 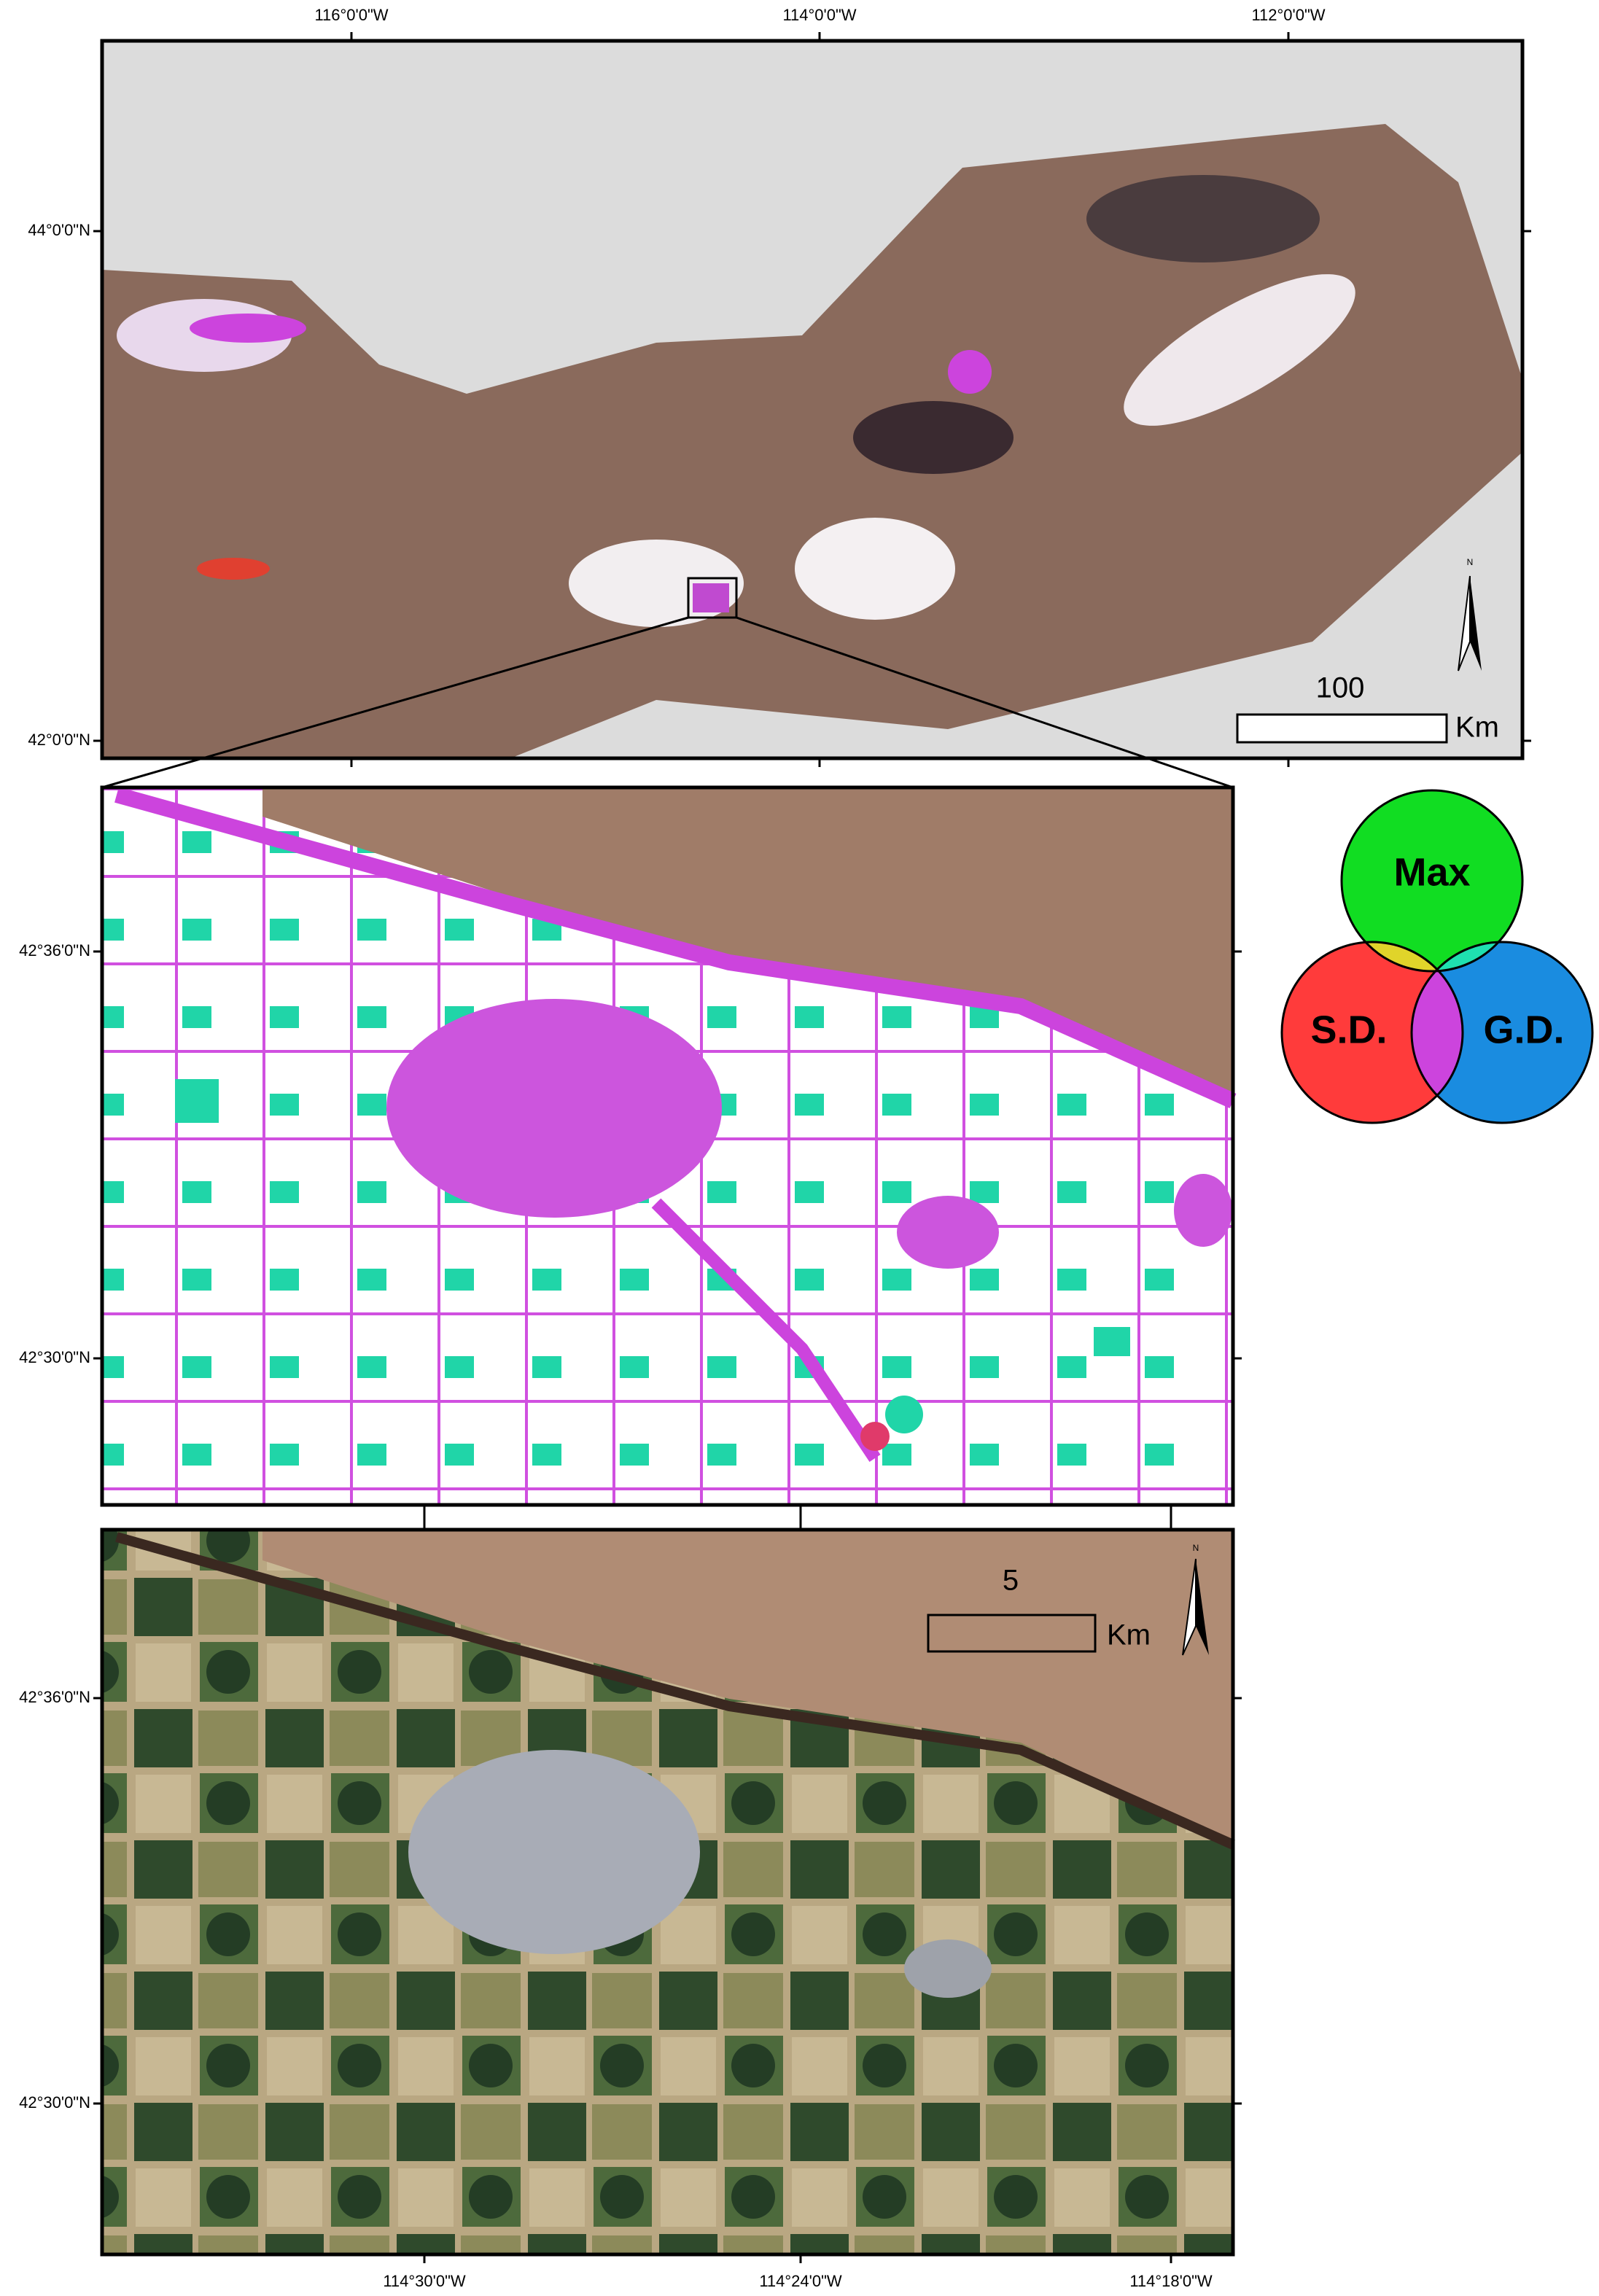 I want to click on scale-bar: 5 Km, so click(x=1039, y=1609).